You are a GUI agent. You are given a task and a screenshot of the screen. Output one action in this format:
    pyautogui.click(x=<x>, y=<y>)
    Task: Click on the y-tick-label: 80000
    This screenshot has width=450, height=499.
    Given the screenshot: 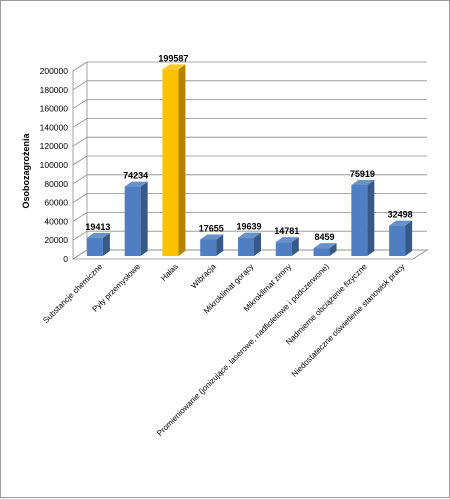 What is the action you would take?
    pyautogui.click(x=56, y=184)
    